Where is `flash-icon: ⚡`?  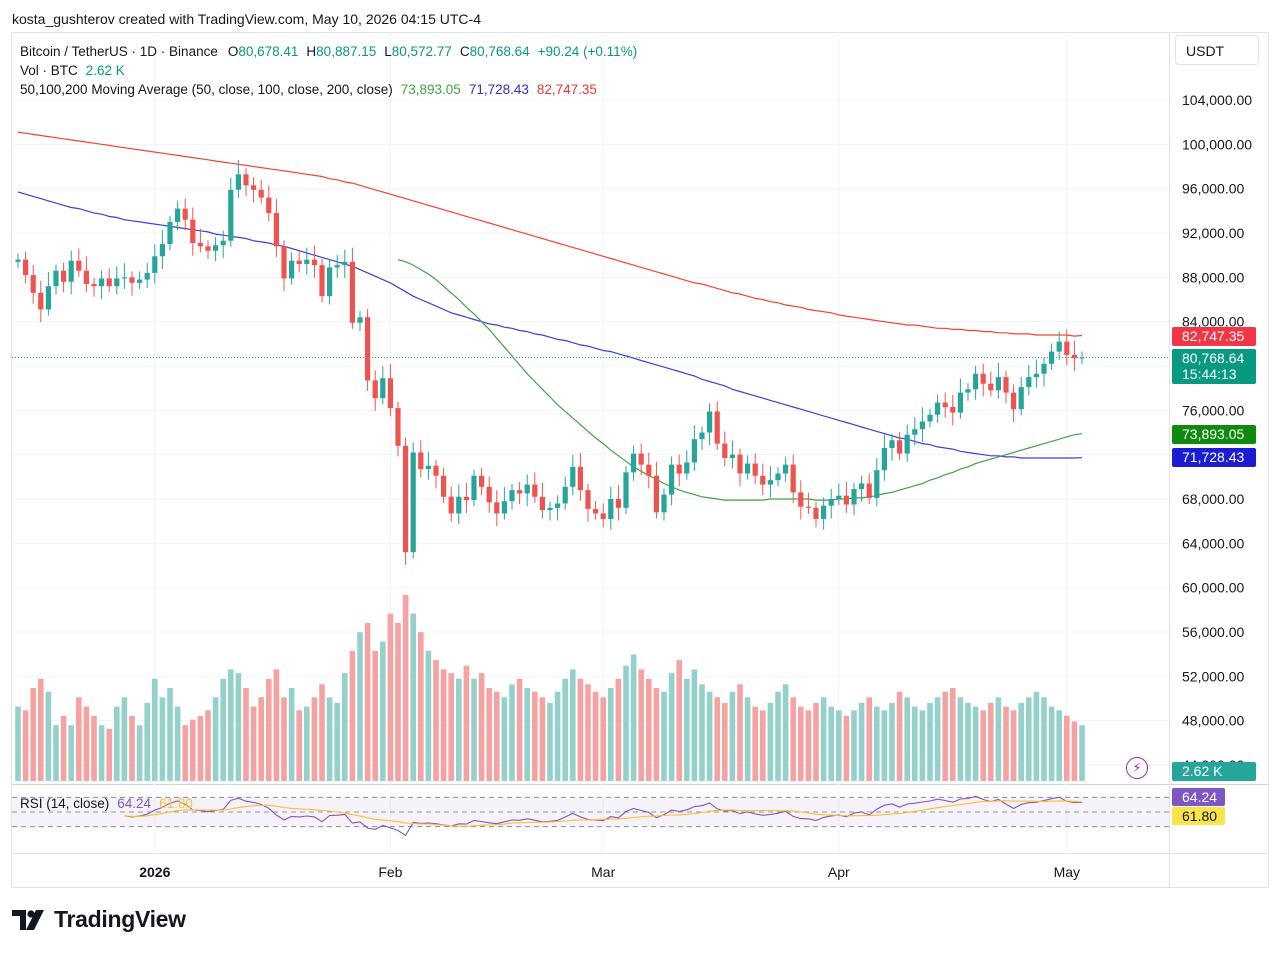 flash-icon: ⚡ is located at coordinates (1137, 768).